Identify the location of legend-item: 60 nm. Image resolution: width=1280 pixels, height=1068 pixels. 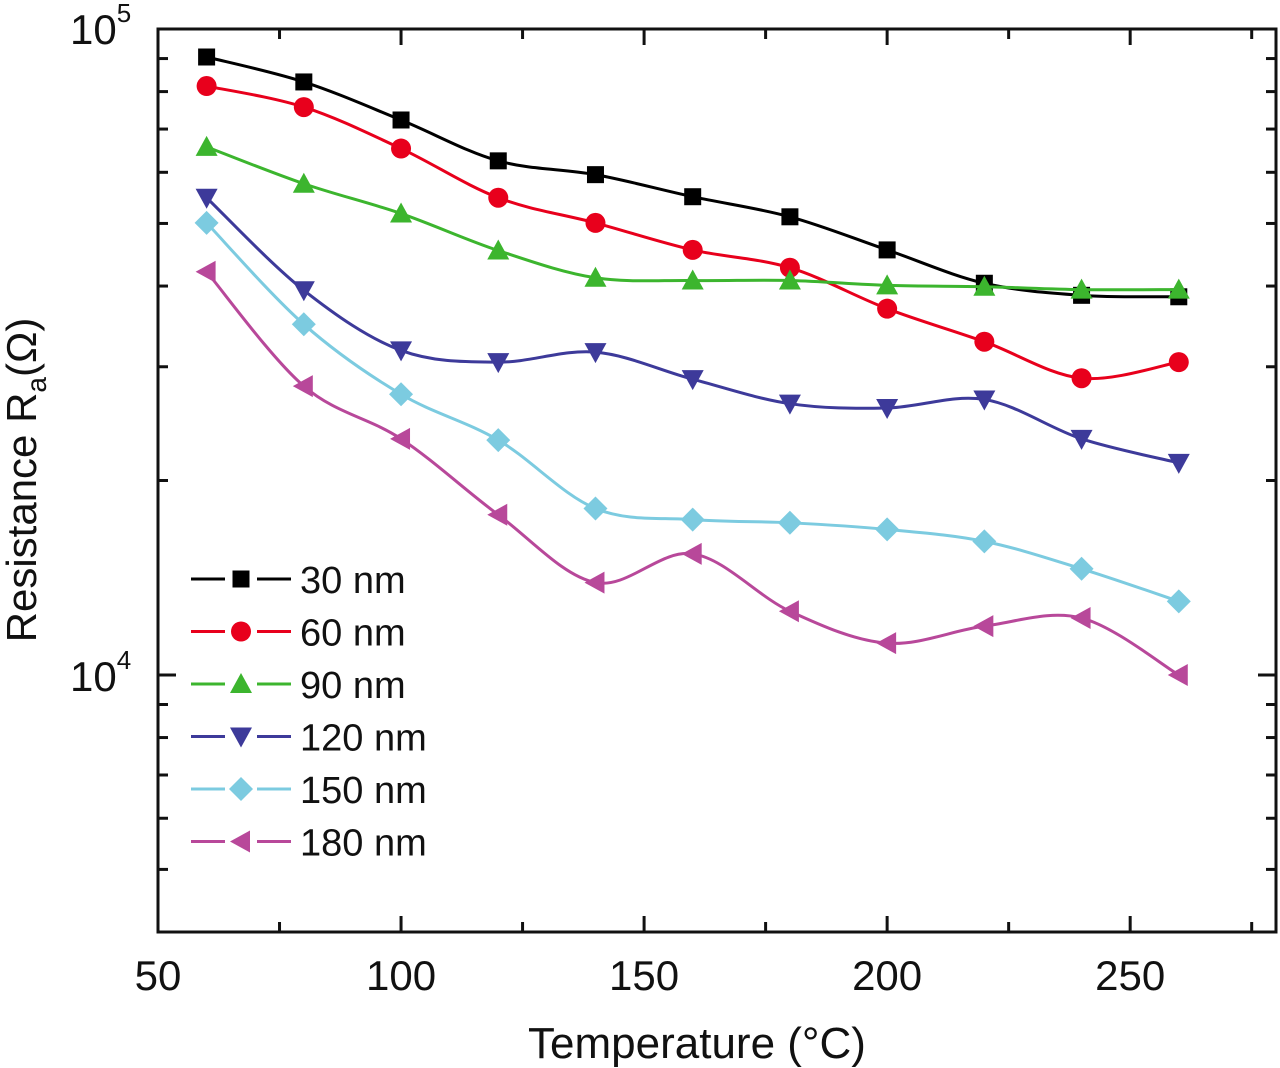
(298, 634).